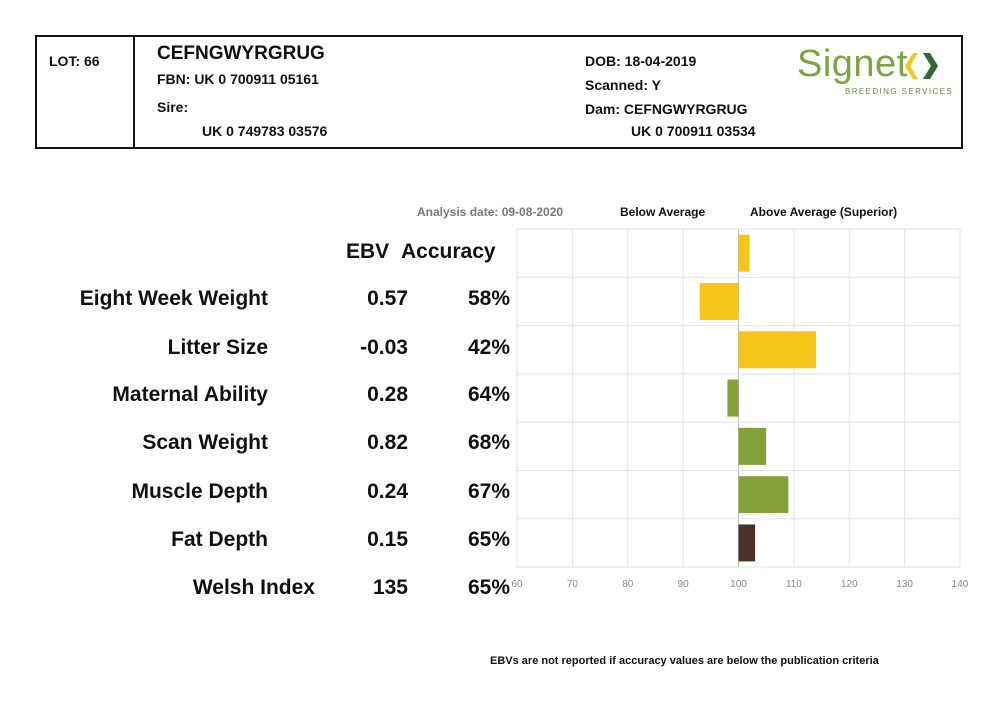 This screenshot has height=707, width=1000. I want to click on x-tick-label: 60, so click(517, 584).